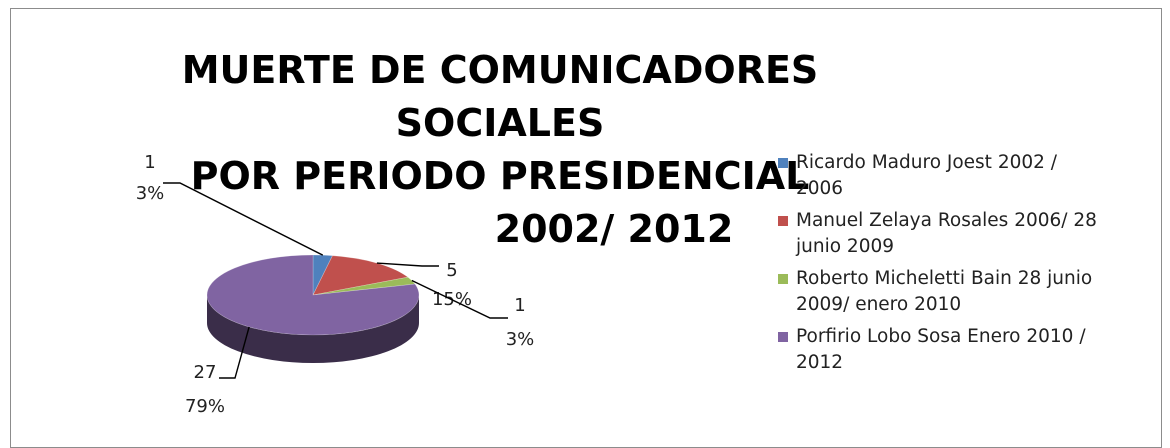 The width and height of the screenshot is (1170, 448). What do you see at coordinates (946, 220) in the screenshot?
I see `legend-label-line-1: Manuel Zelaya Rosales 2006/ 28` at bounding box center [946, 220].